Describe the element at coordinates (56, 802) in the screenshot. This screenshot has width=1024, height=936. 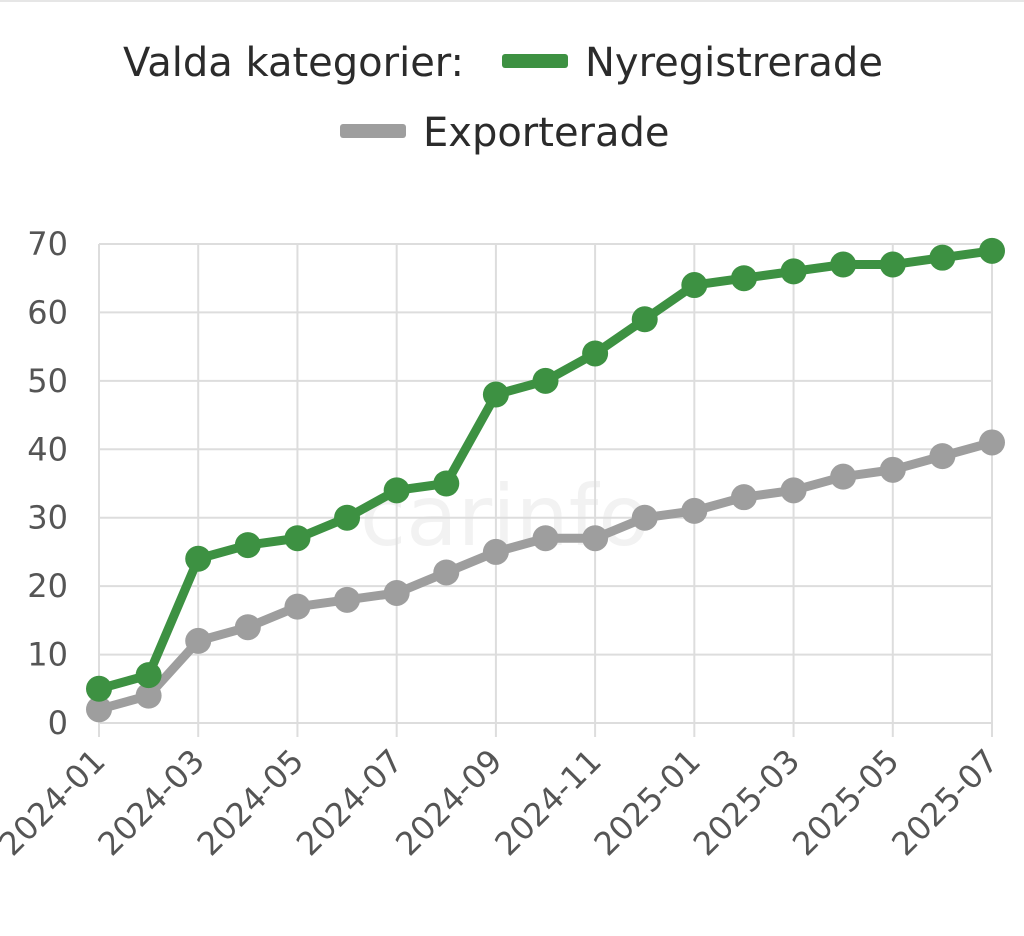
I see `x-tick-label: 2024-01` at that location.